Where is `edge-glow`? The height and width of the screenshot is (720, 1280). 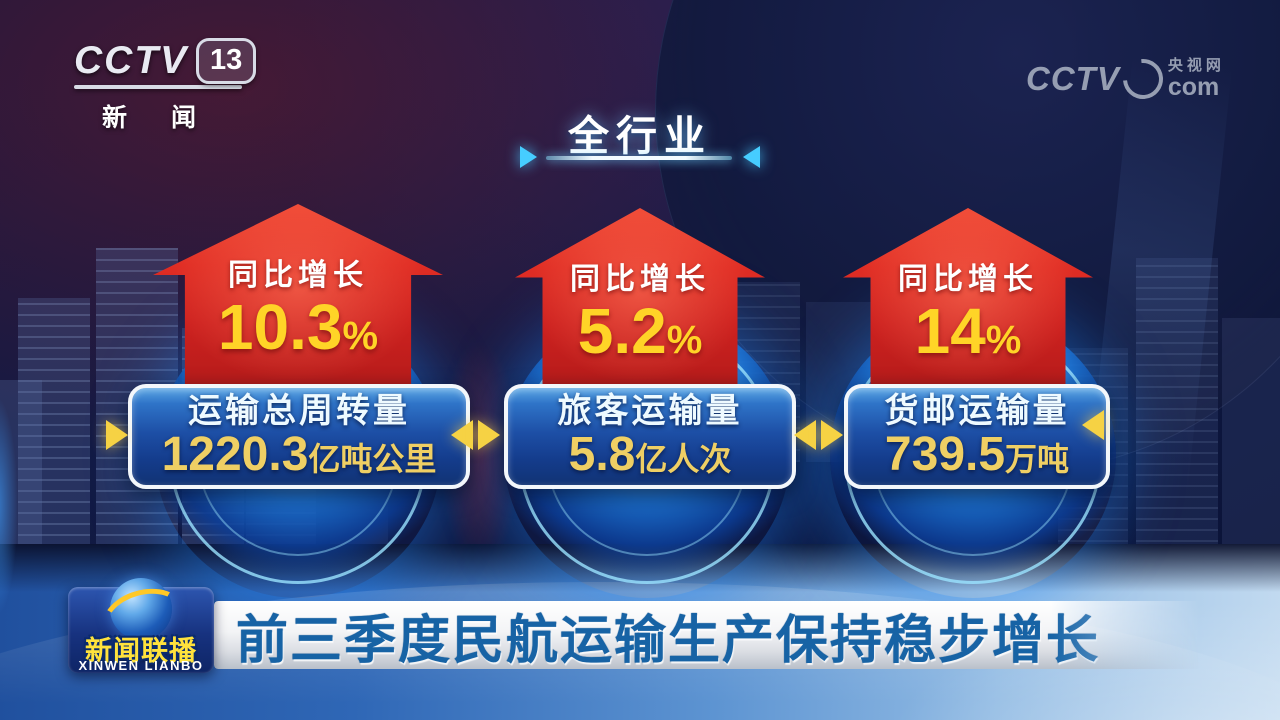
edge-glow is located at coordinates (9, 506).